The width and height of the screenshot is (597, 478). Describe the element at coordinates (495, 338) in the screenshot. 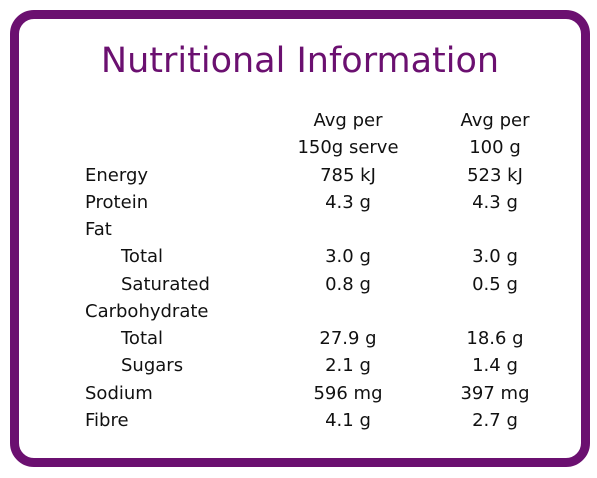

I see `row-value-per-100g: 18.6 g` at that location.